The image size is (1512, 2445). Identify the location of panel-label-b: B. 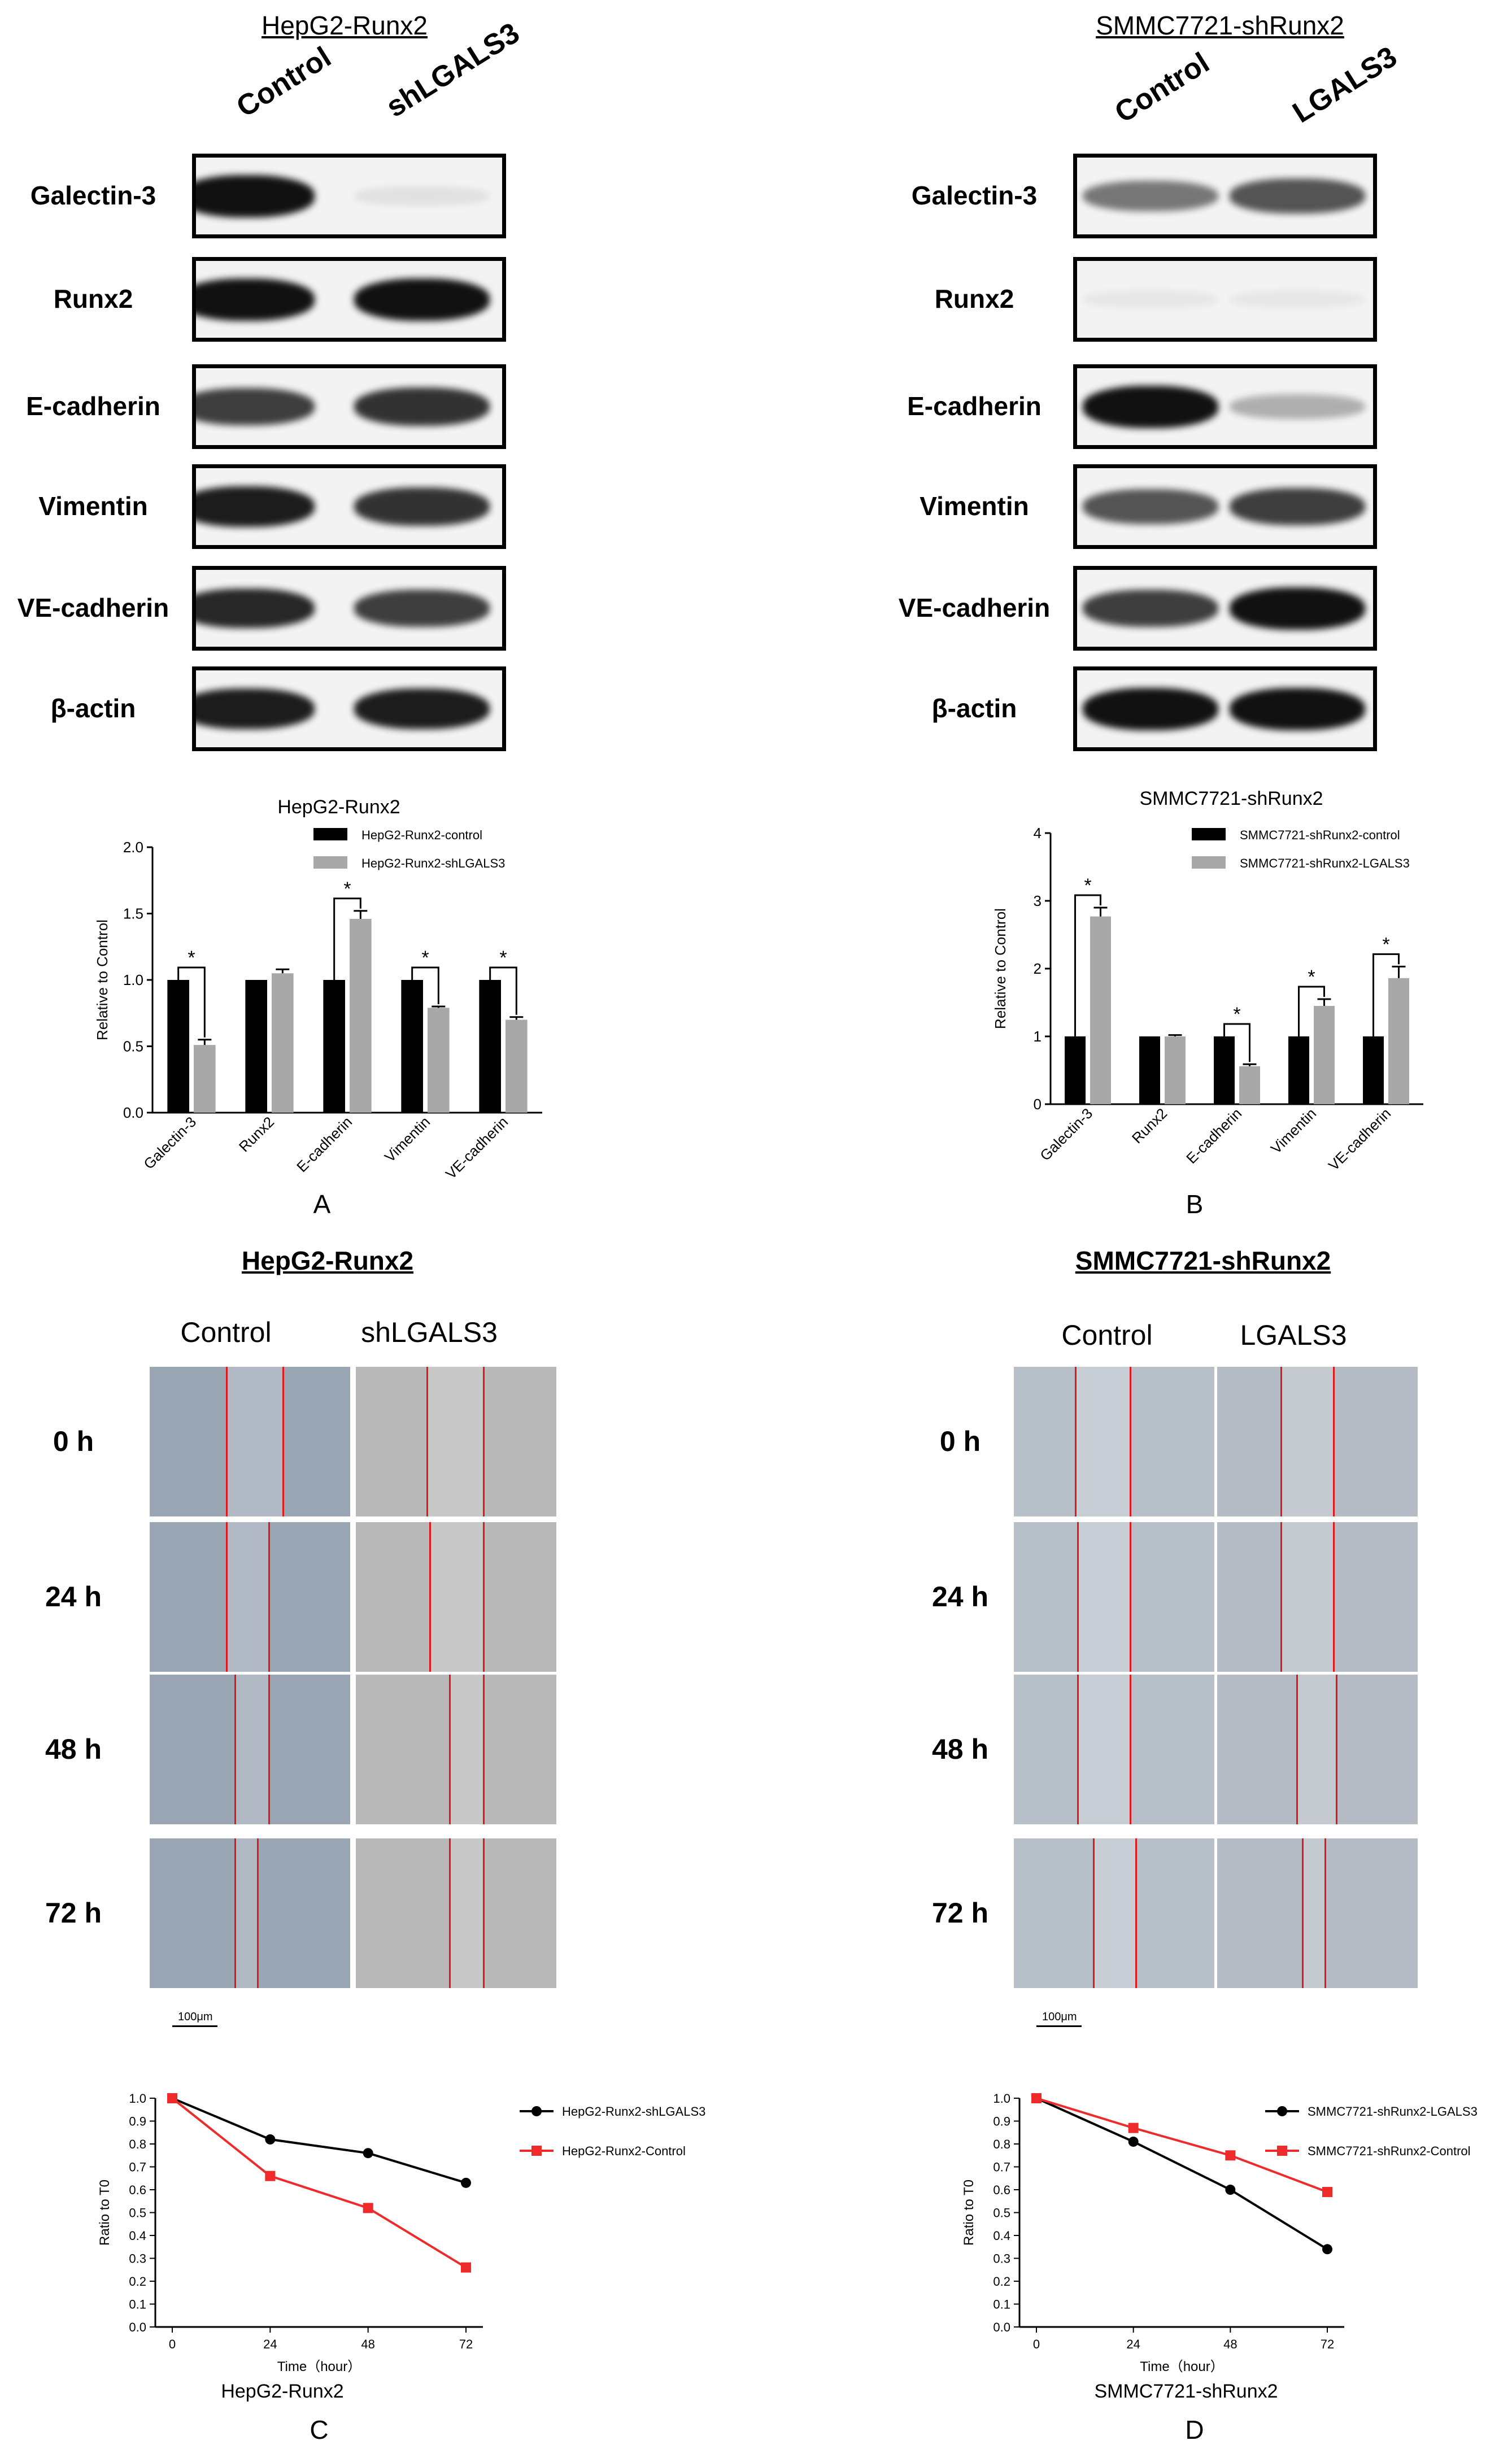
(1195, 1204).